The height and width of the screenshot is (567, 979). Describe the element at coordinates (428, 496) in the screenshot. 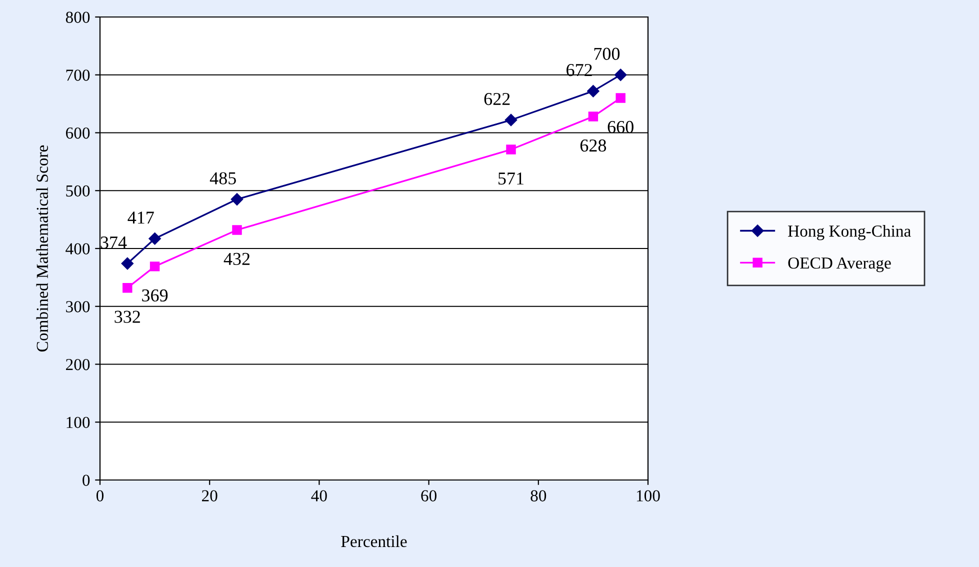

I see `x-tick-label: 60` at that location.